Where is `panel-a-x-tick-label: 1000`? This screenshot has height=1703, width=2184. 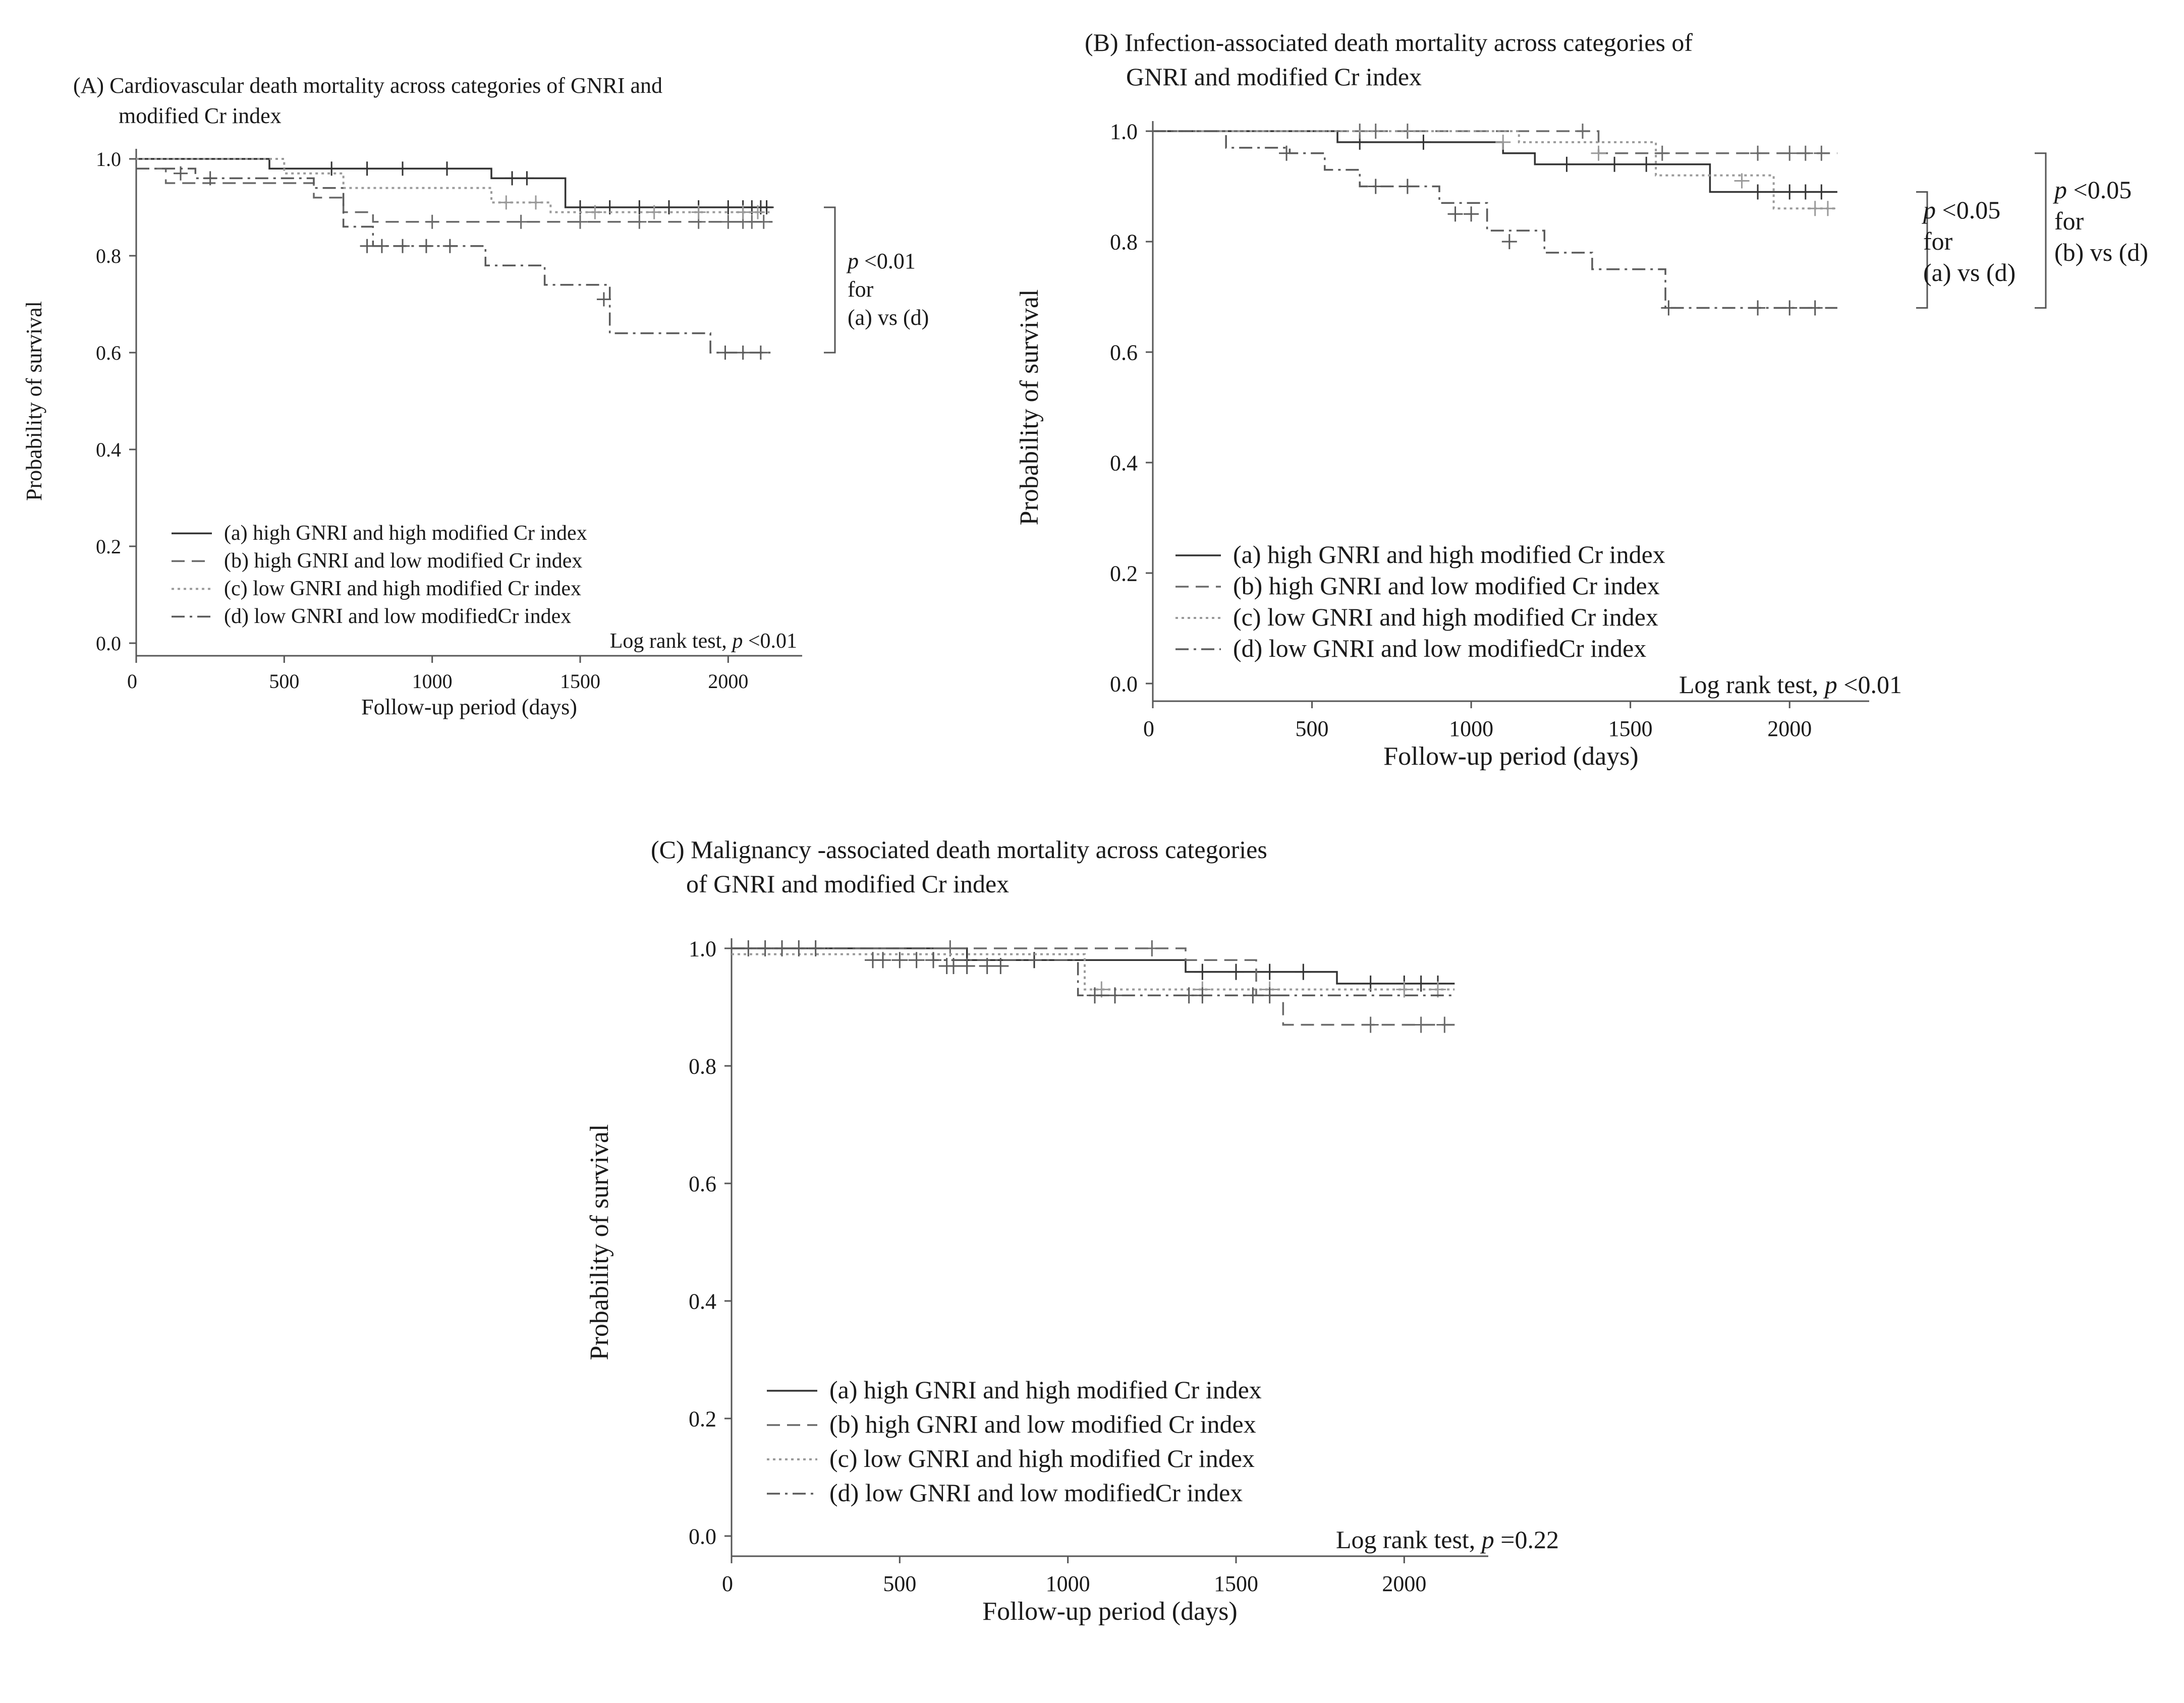 panel-a-x-tick-label: 1000 is located at coordinates (432, 682).